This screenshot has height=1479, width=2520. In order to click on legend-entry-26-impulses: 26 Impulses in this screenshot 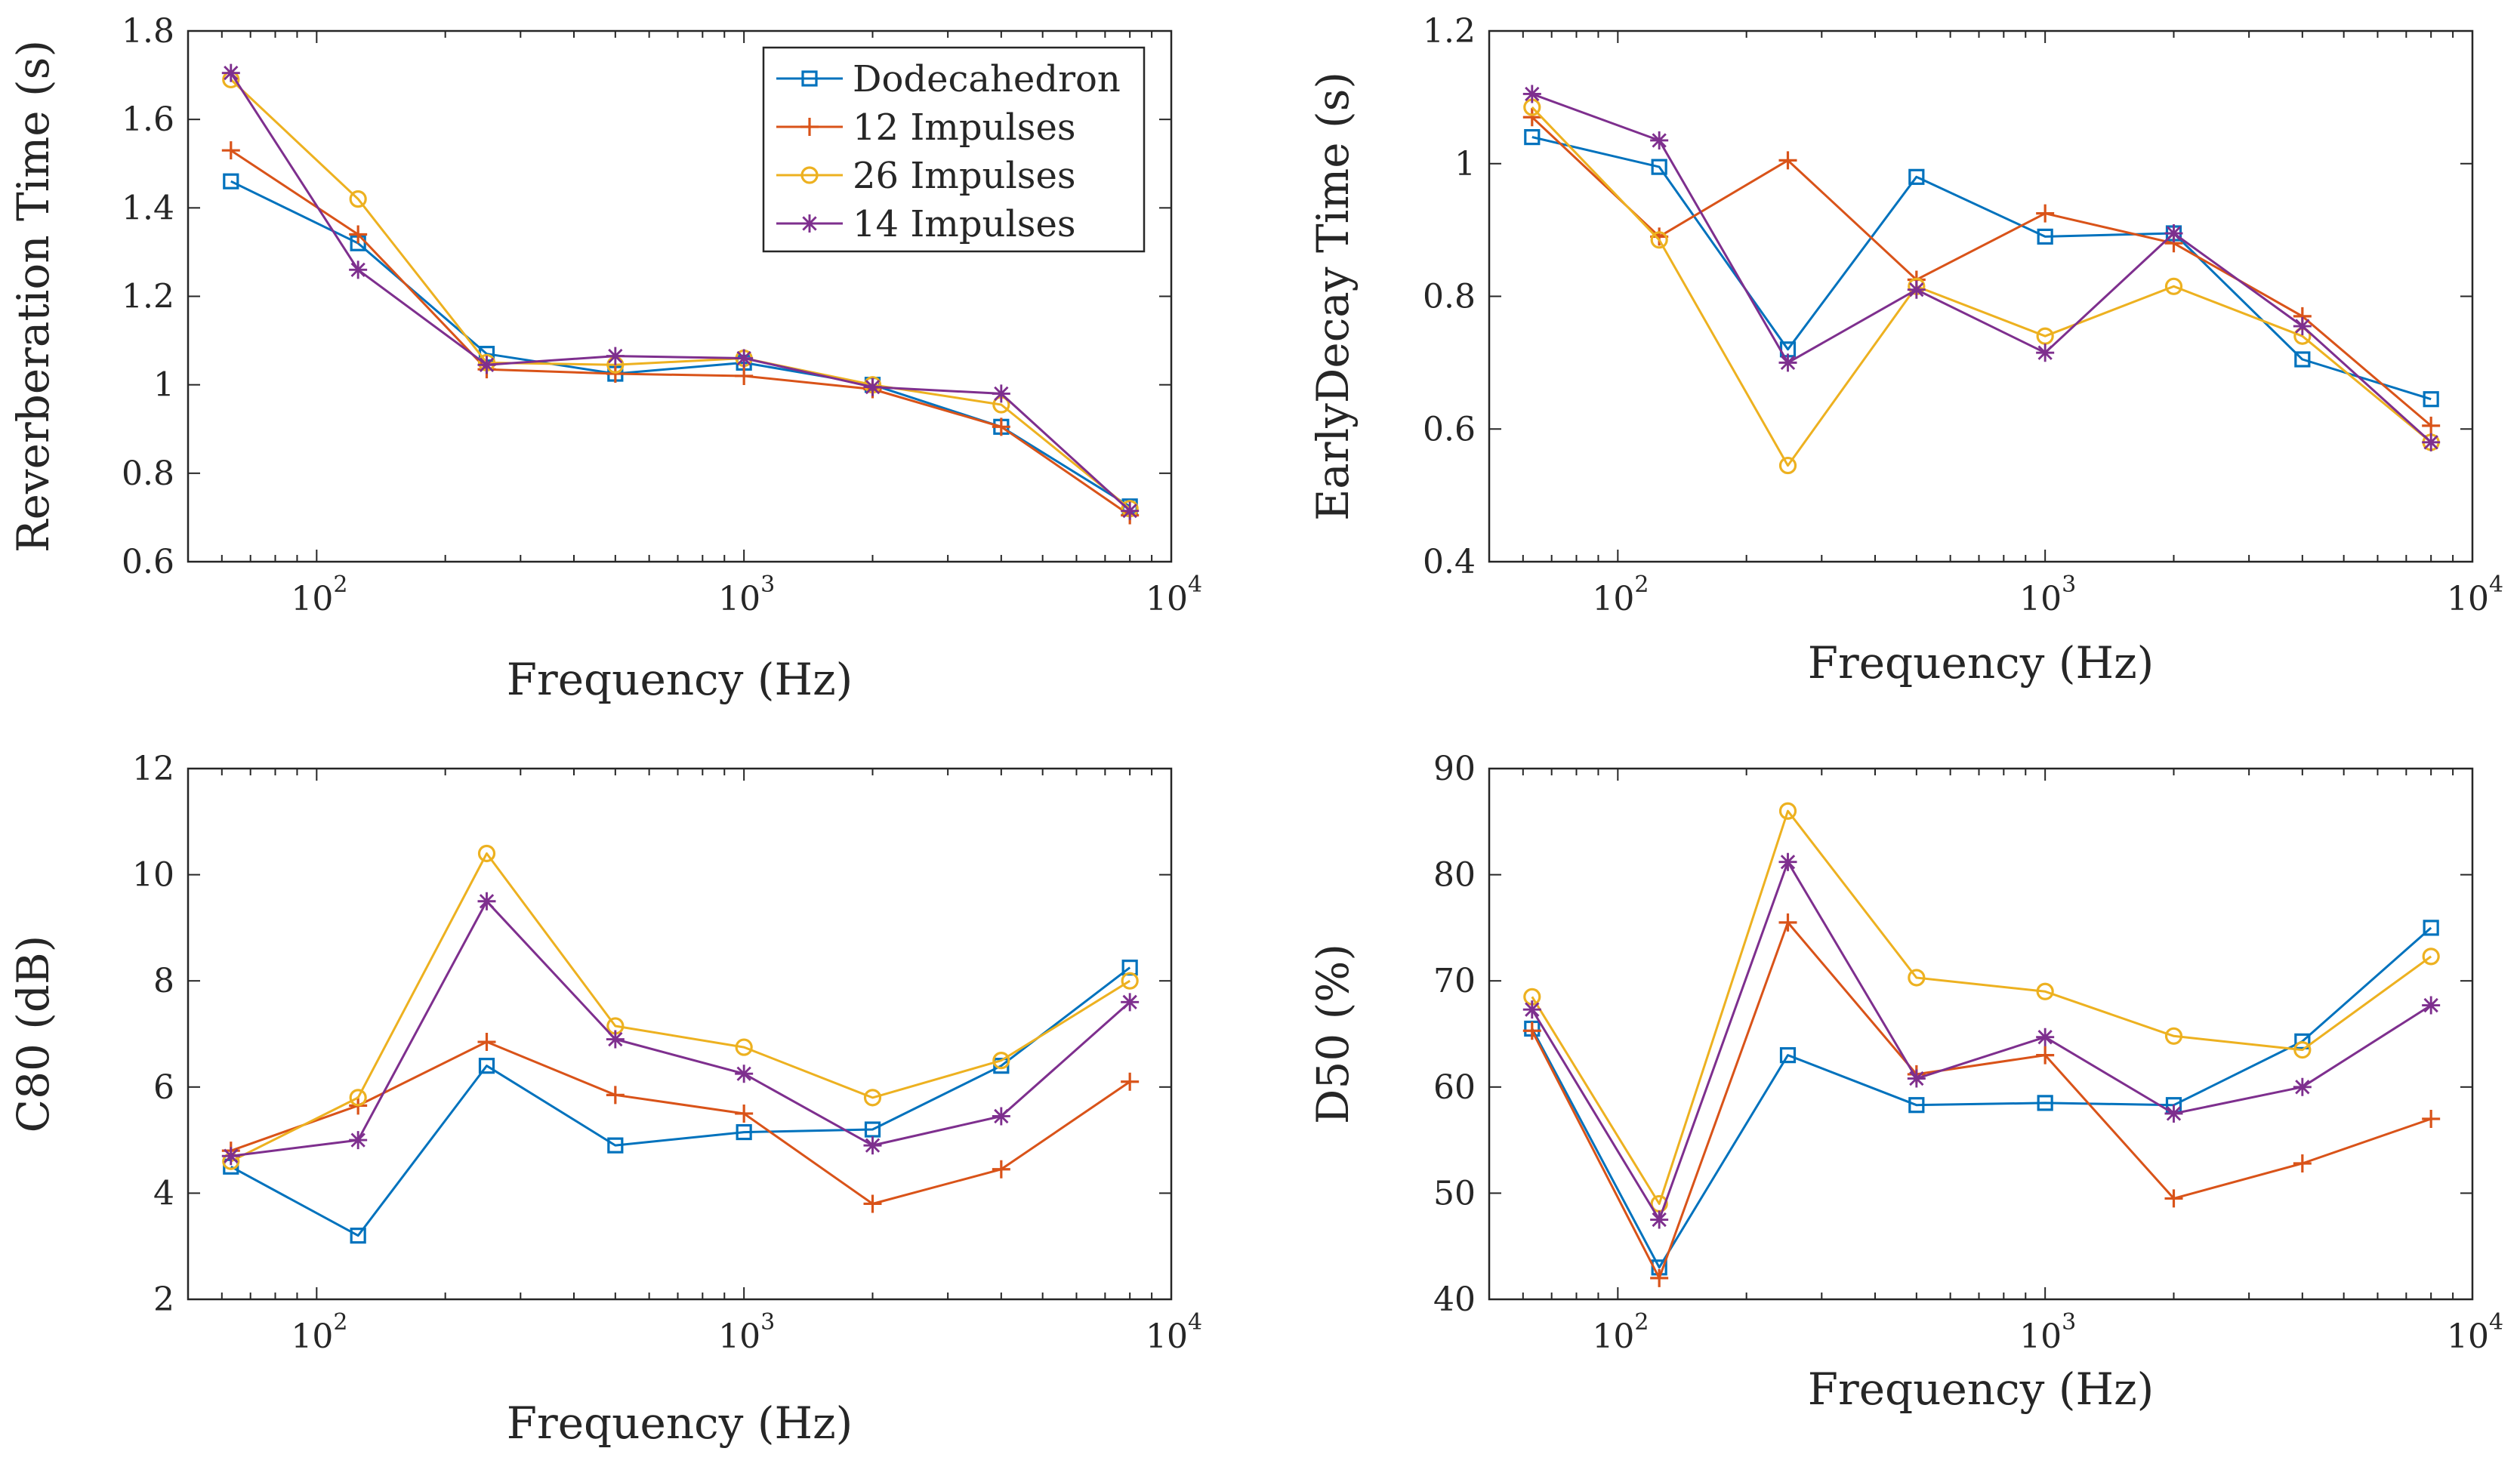, I will do `click(925, 176)`.